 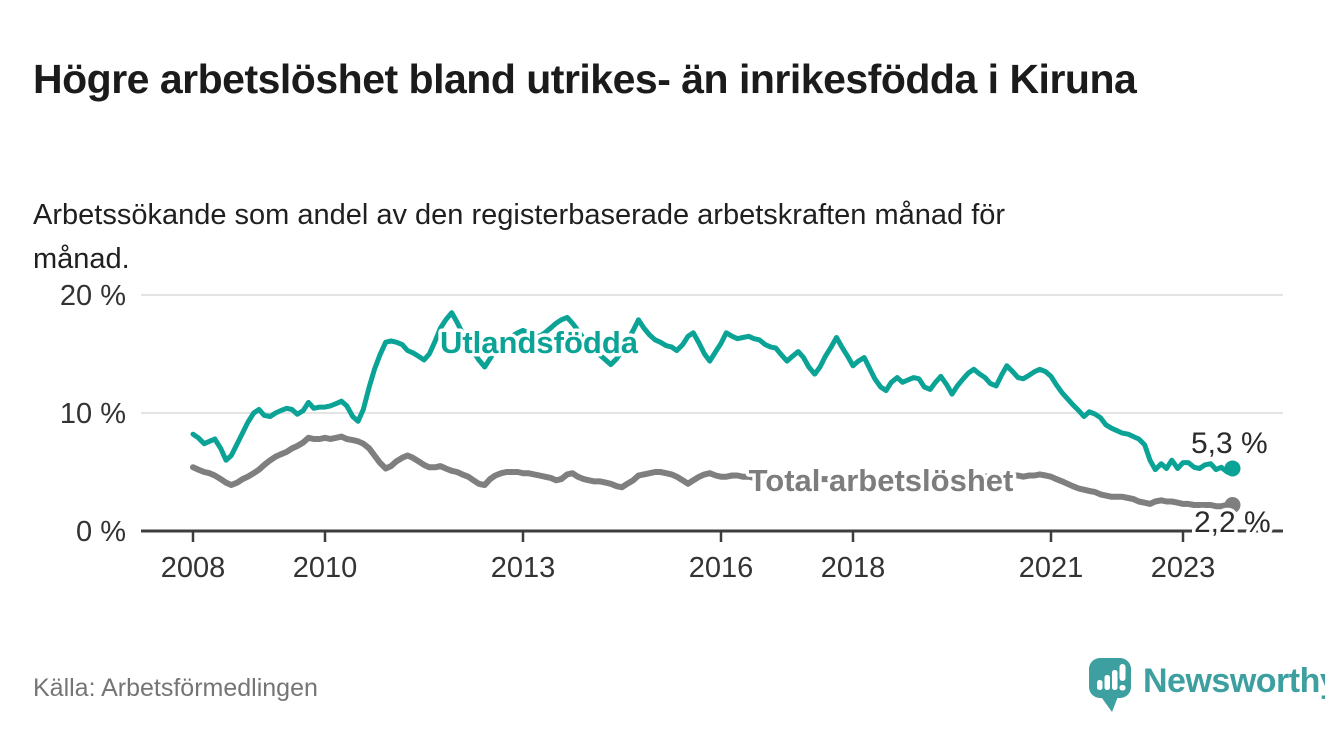 What do you see at coordinates (93, 414) in the screenshot?
I see `y-axis-tick-label: 10 %` at bounding box center [93, 414].